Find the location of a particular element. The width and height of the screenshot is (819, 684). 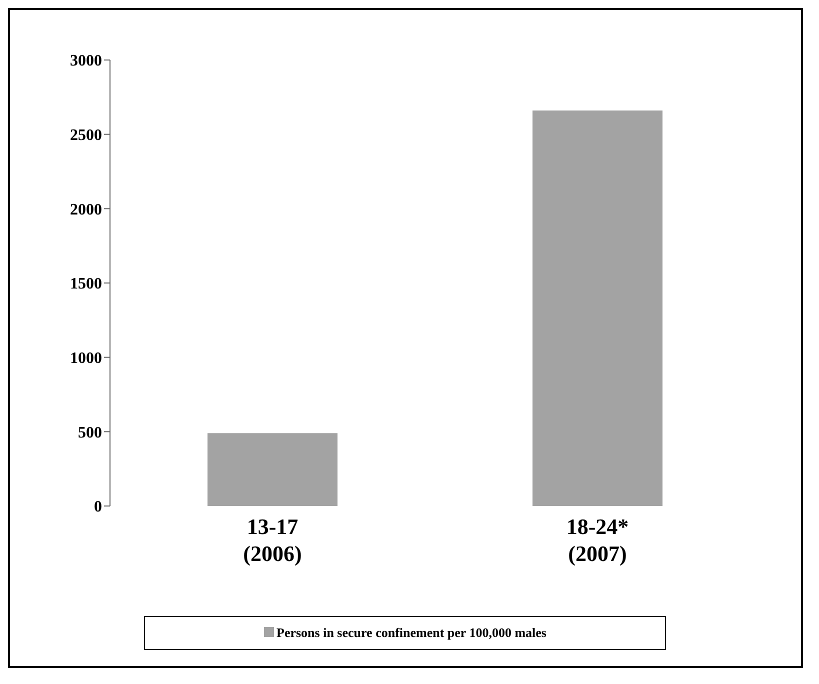

y-tick-label: 2500 is located at coordinates (86, 135).